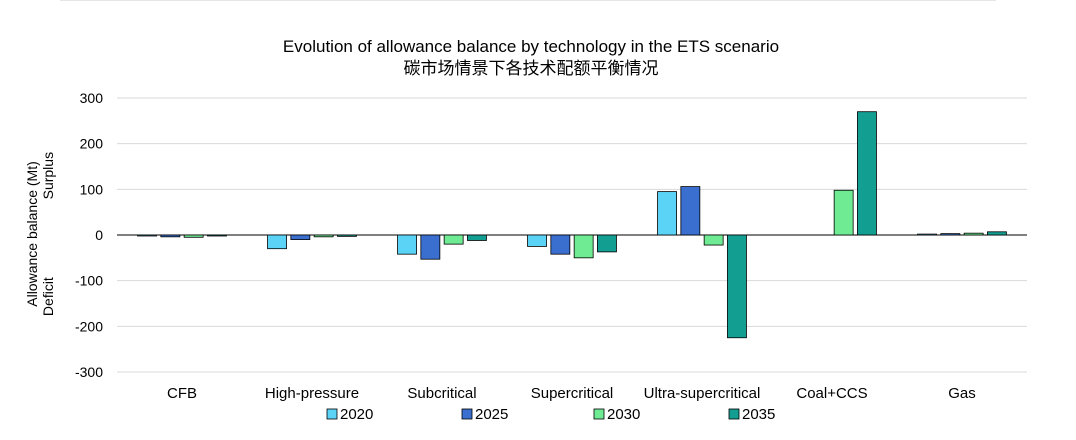 This screenshot has height=440, width=1076. What do you see at coordinates (702, 393) in the screenshot?
I see `x-tick-label: Ultra-supercritical` at bounding box center [702, 393].